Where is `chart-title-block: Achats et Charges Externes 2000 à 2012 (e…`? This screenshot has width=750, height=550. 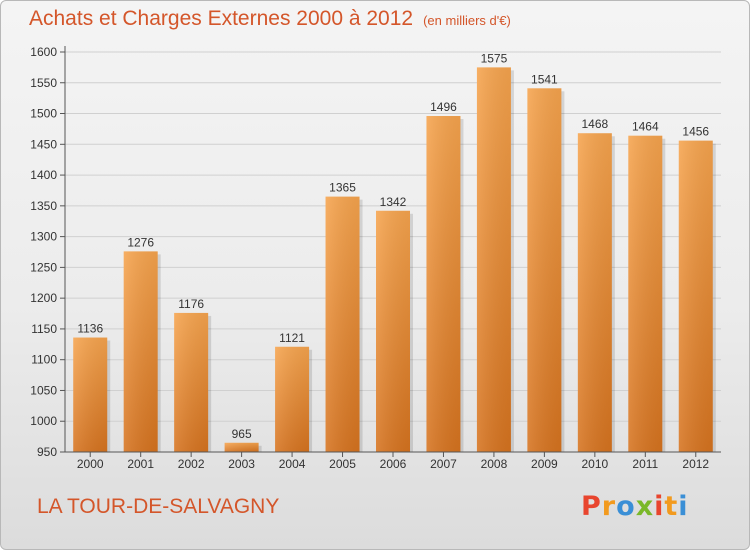
chart-title-block: Achats et Charges Externes 2000 à 2012 (e… is located at coordinates (270, 19).